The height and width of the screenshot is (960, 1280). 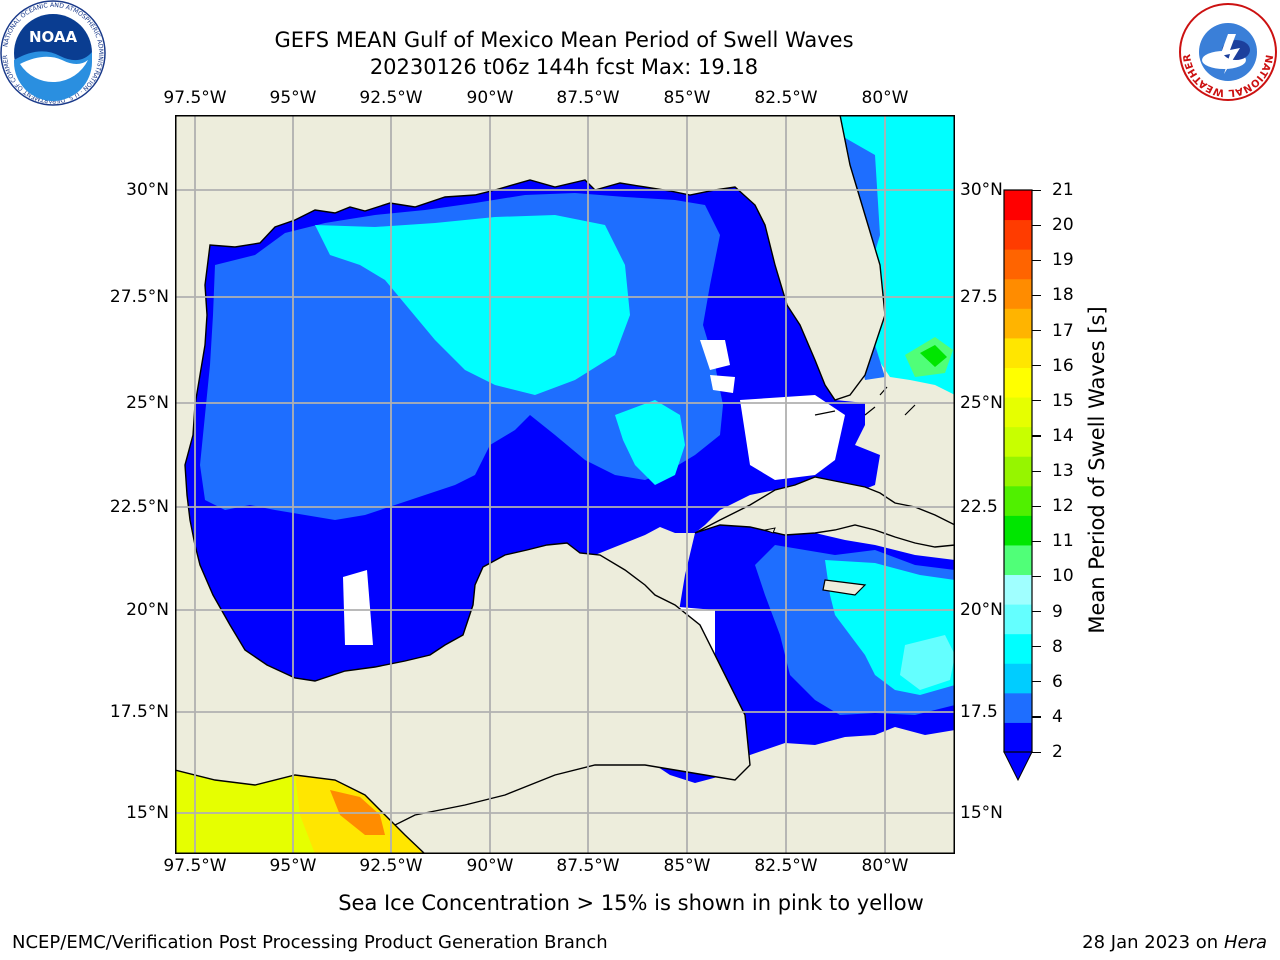 I want to click on lat-label-right: 27.5, so click(x=979, y=297).